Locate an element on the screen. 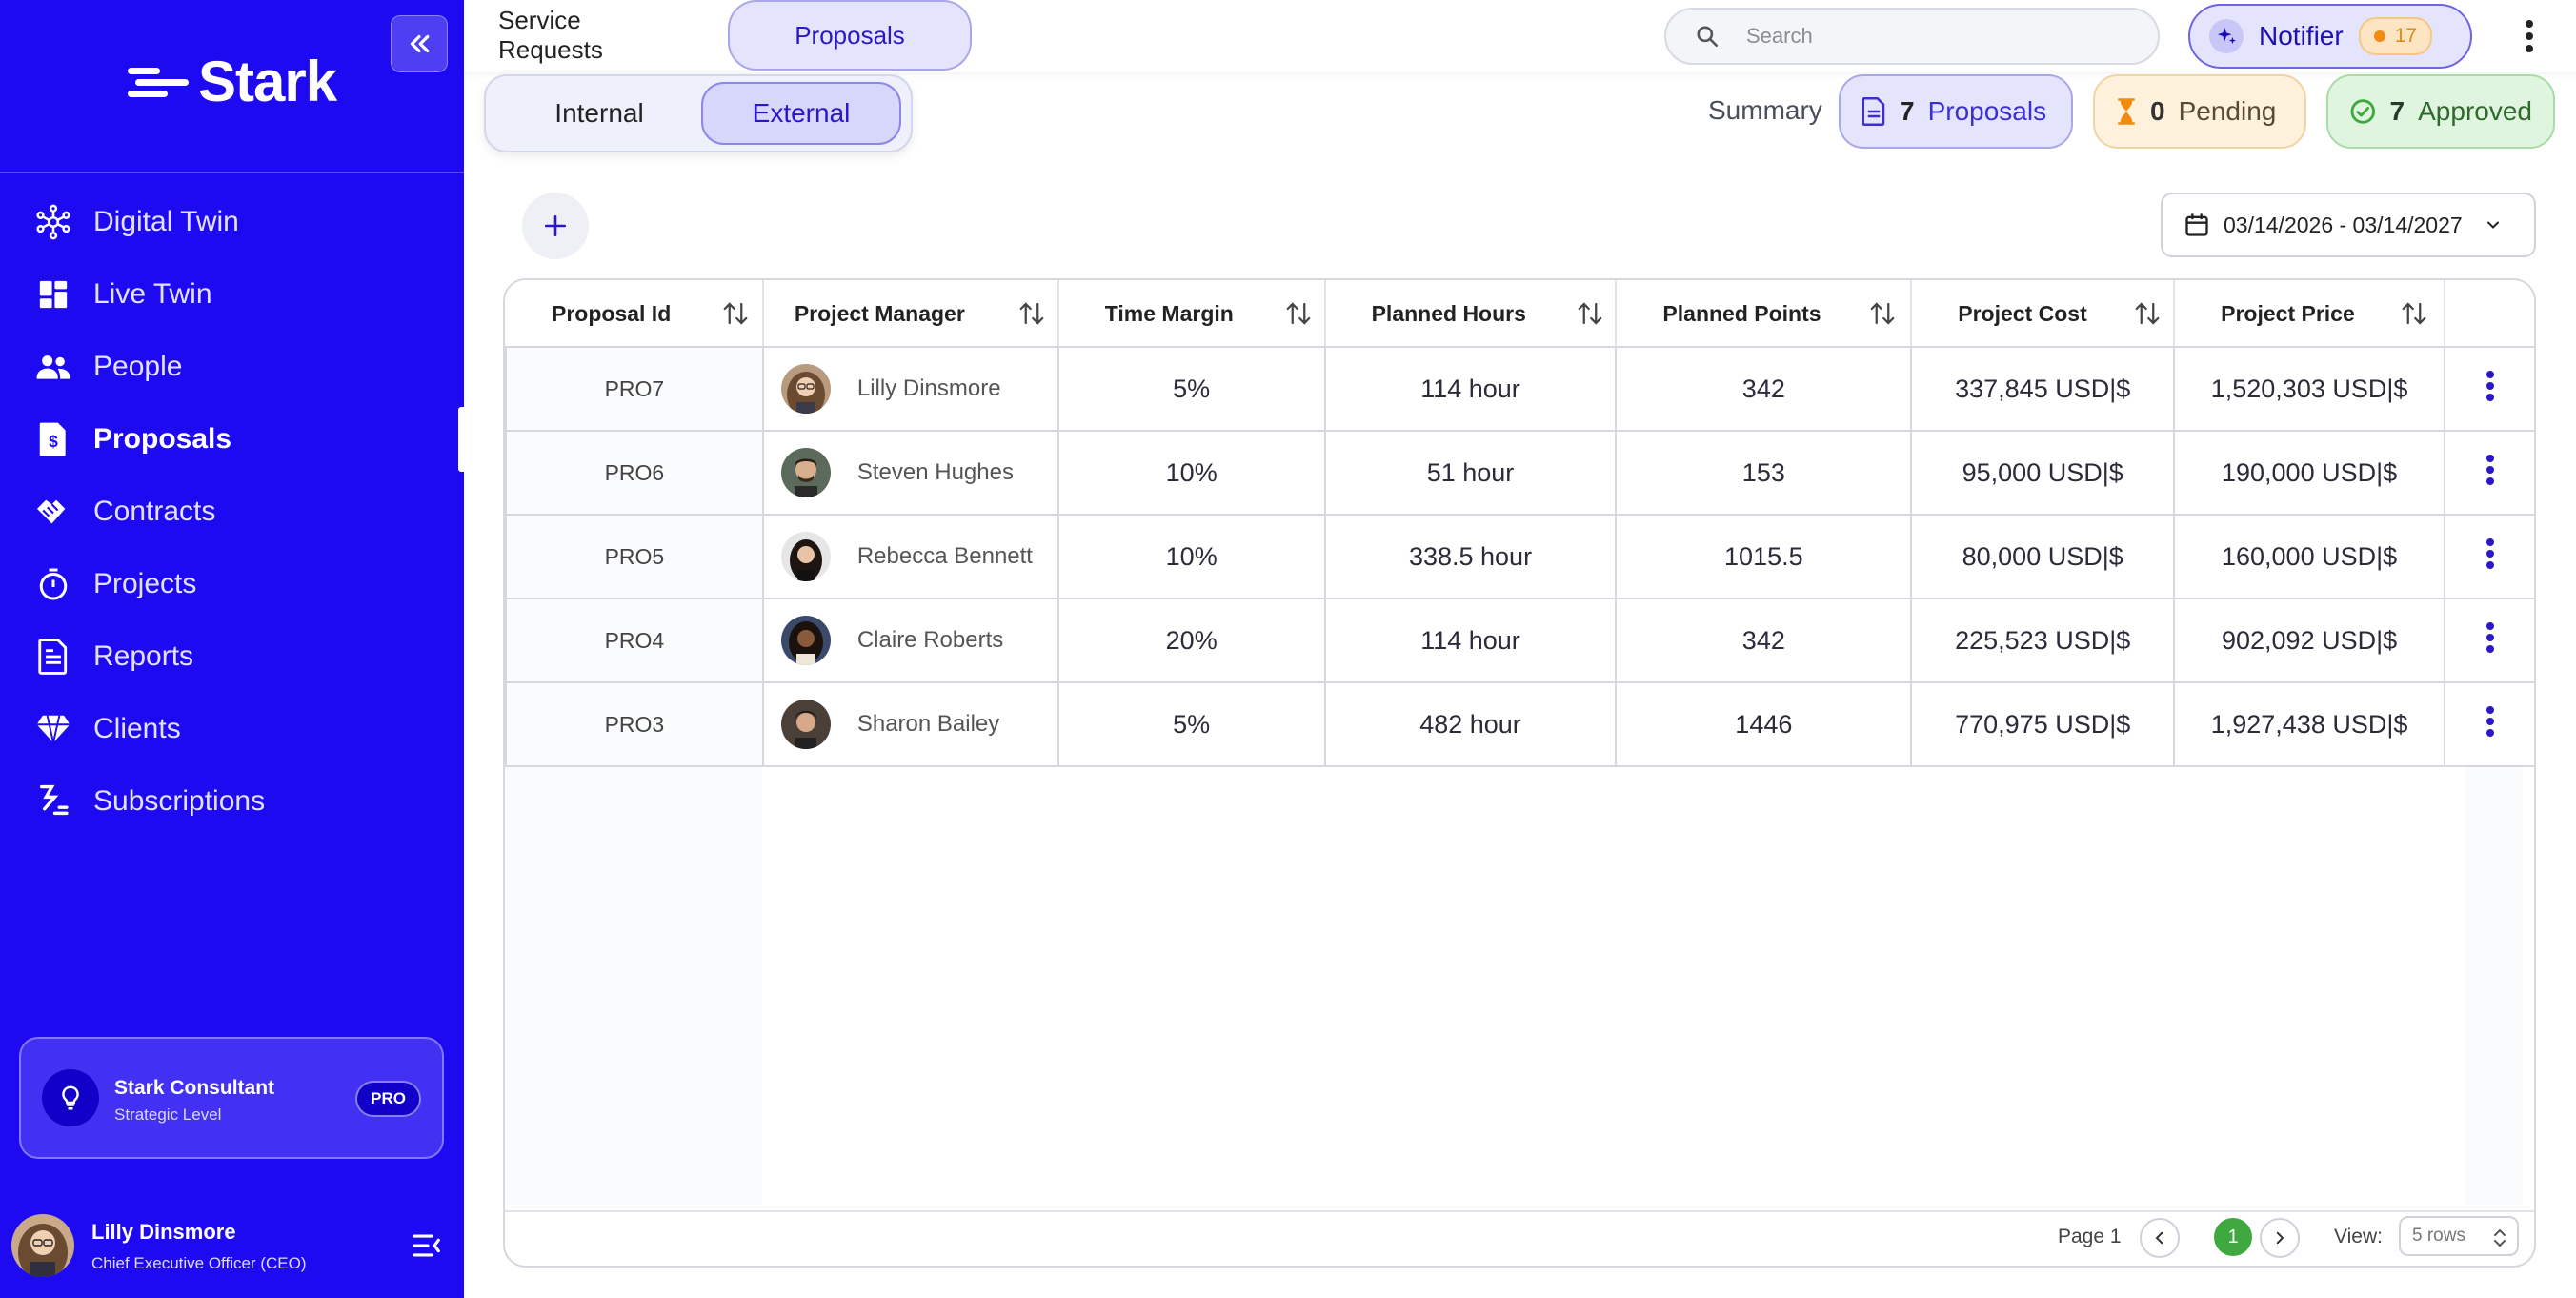 This screenshot has height=1298, width=2576. plan-card: Stark Consultant Strategic Level PRO is located at coordinates (231, 1098).